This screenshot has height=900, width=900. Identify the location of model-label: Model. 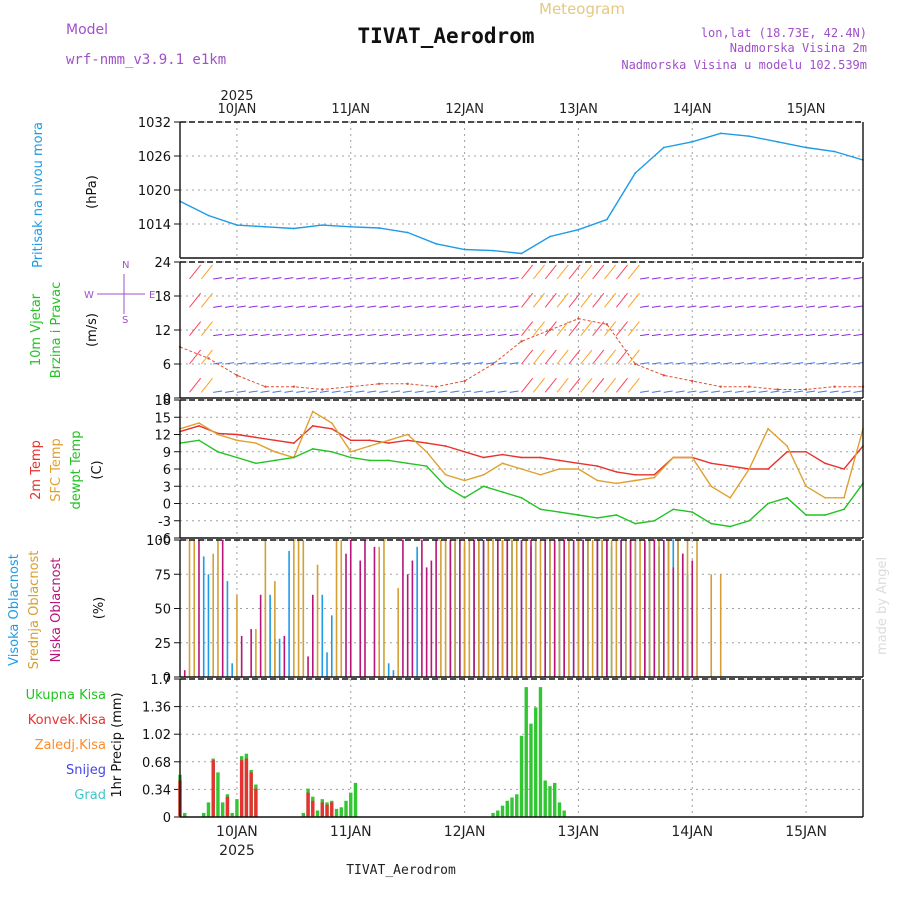
(87, 30).